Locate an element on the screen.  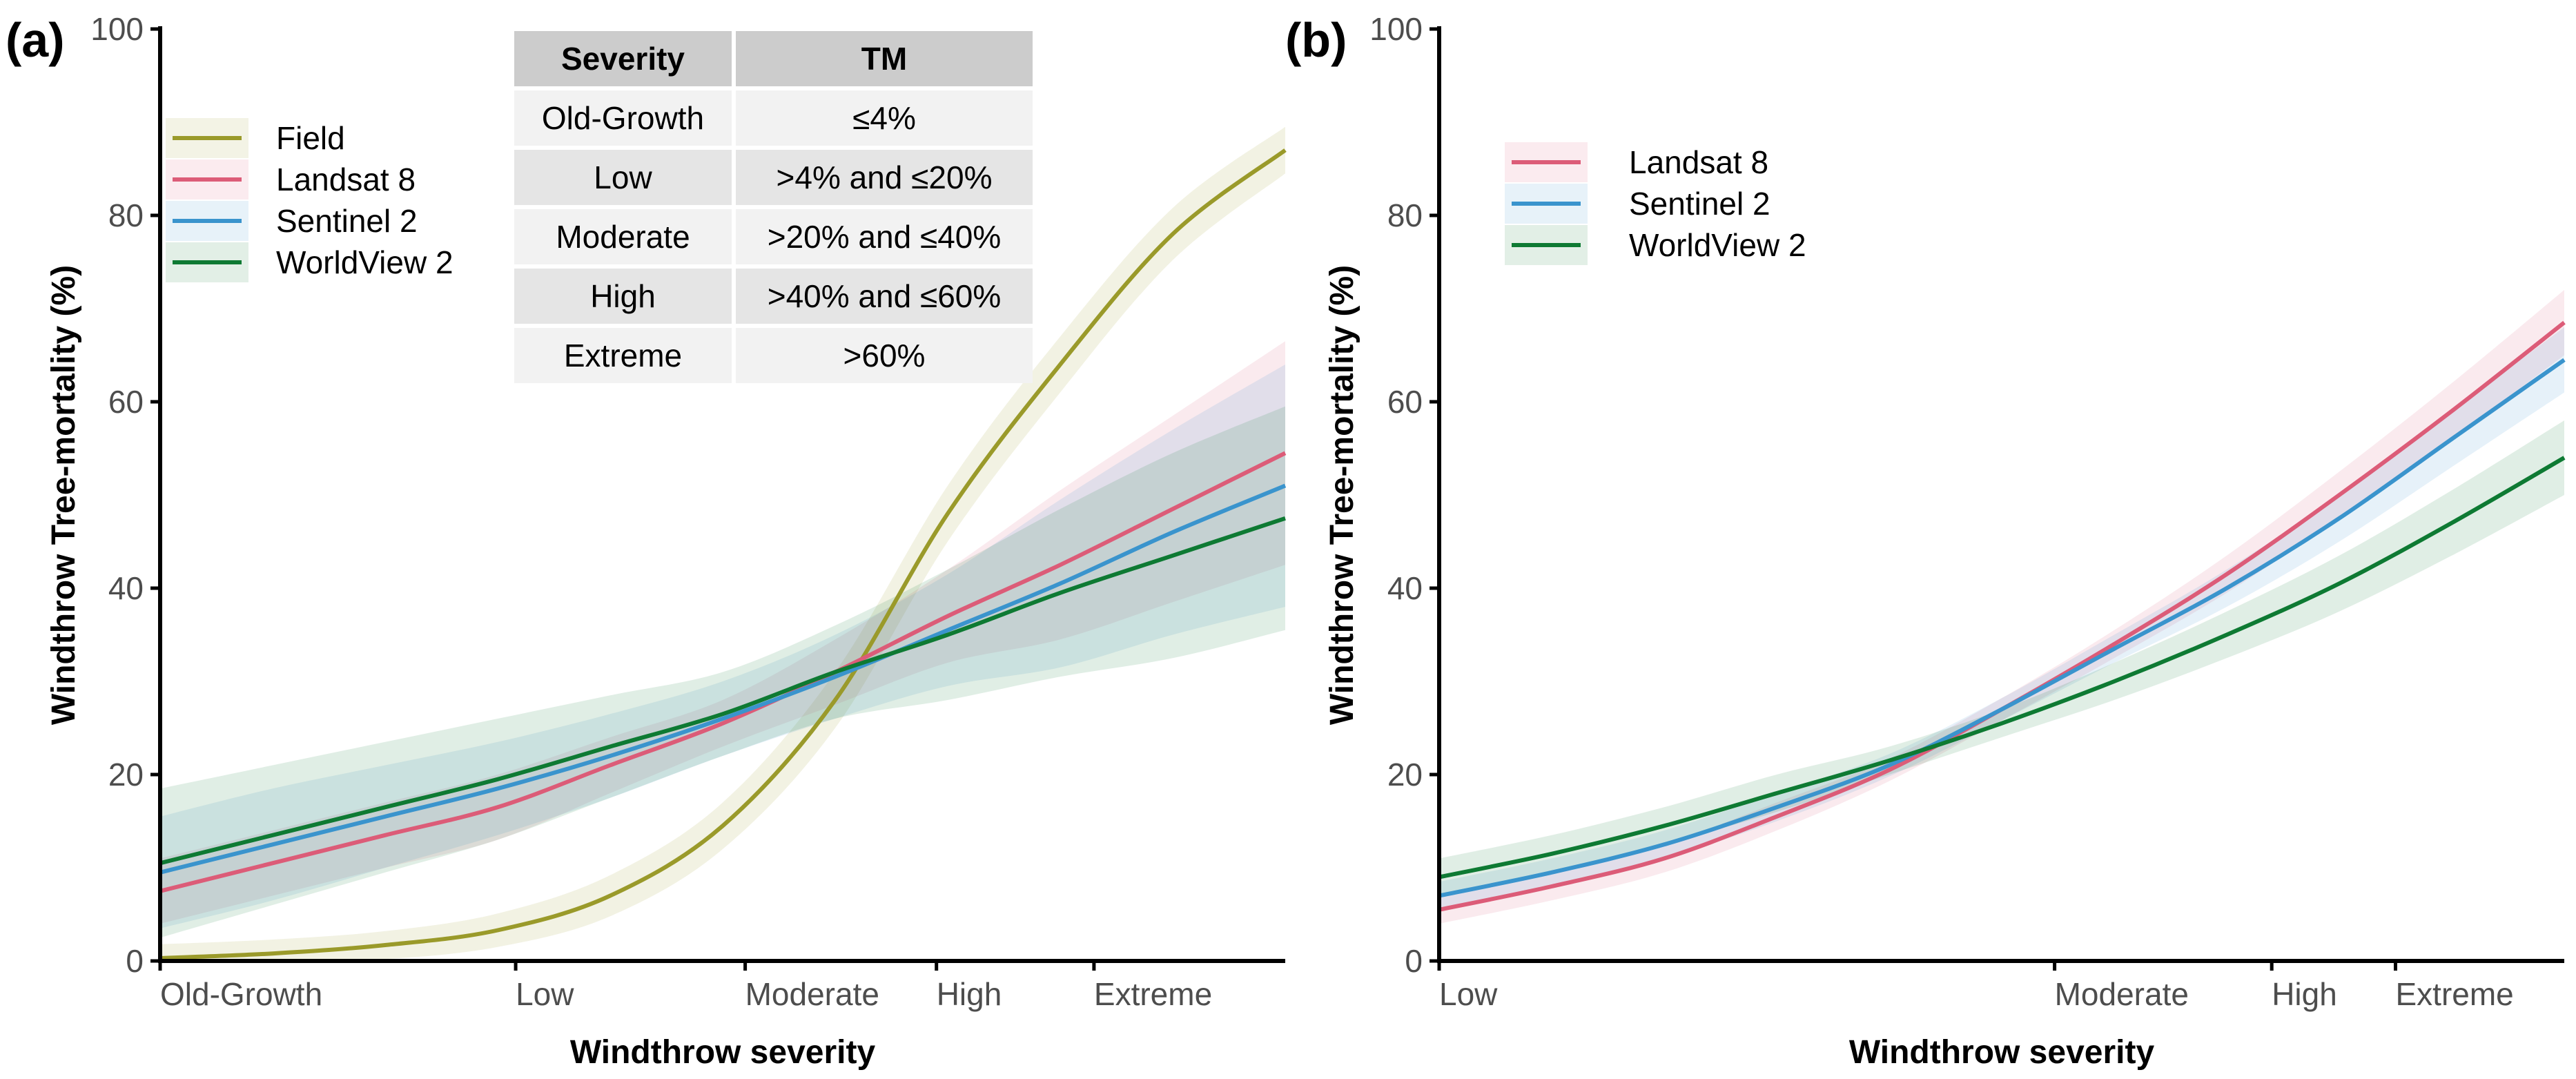
legend-label-field: Field is located at coordinates (310, 138).